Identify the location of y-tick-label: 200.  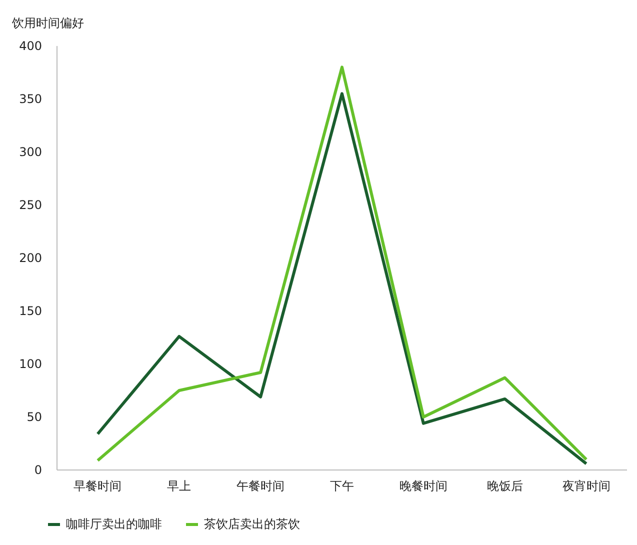
(30, 258).